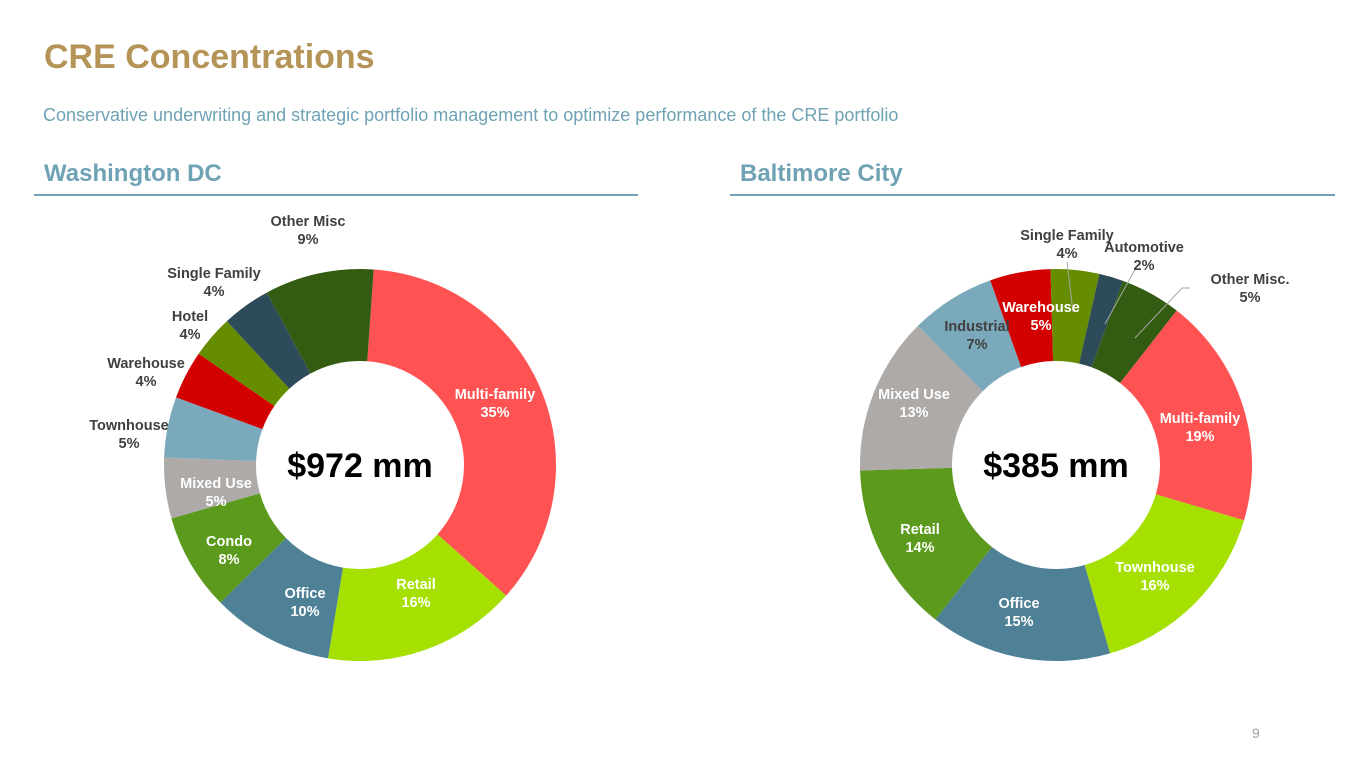 This screenshot has height=768, width=1365. Describe the element at coordinates (1018, 613) in the screenshot. I see `slice-label-office: Office 15%` at that location.